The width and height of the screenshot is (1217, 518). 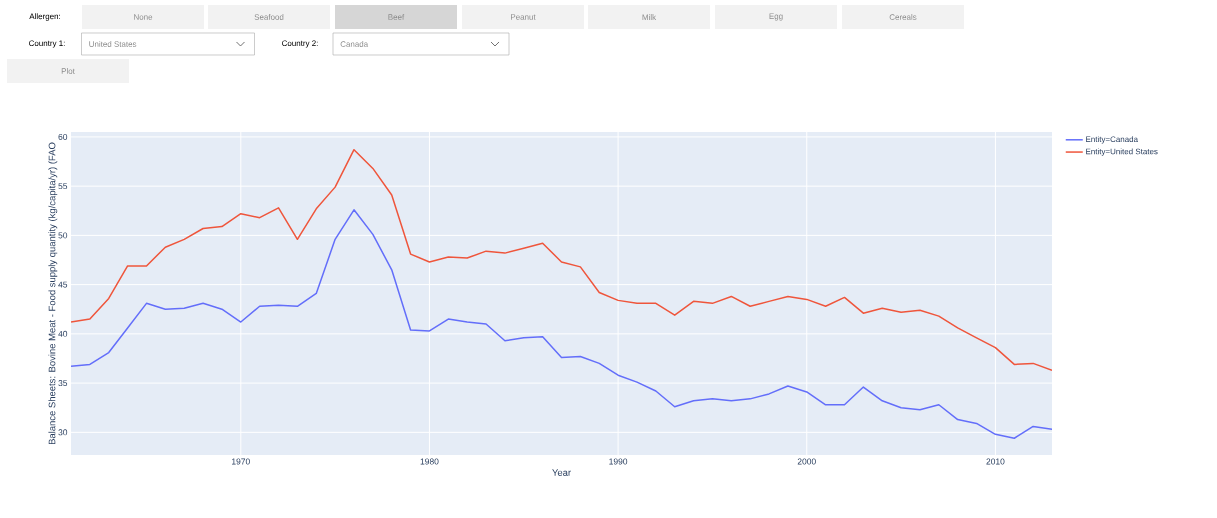 I want to click on y-axis-title: Balance Sheets: Bovine Meat - Food supply quantity (kg/capita/yr) (FAO, so click(x=53, y=293).